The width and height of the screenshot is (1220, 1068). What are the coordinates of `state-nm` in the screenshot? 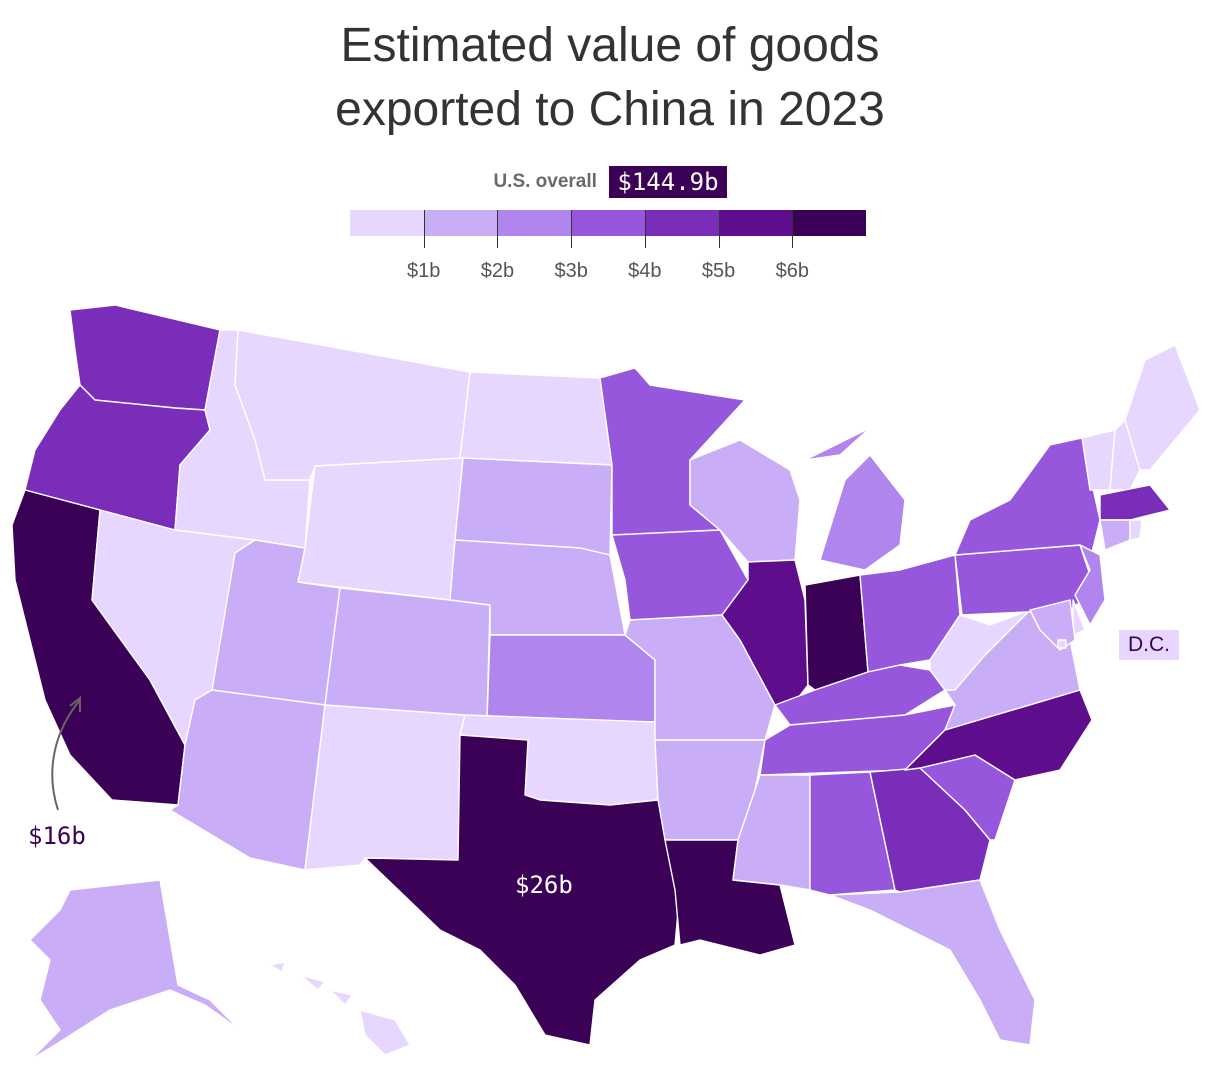 It's located at (385, 787).